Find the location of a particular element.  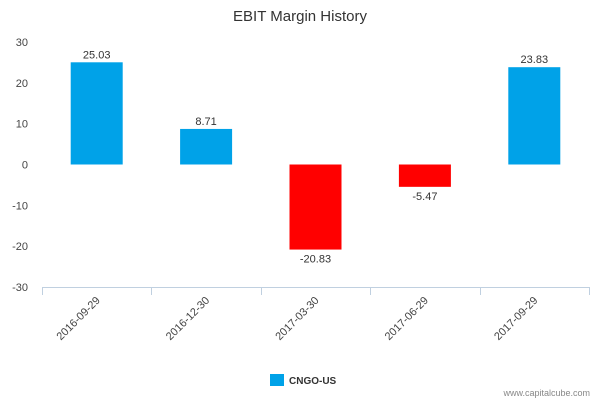

chart-title: EBIT Margin History is located at coordinates (300, 16).